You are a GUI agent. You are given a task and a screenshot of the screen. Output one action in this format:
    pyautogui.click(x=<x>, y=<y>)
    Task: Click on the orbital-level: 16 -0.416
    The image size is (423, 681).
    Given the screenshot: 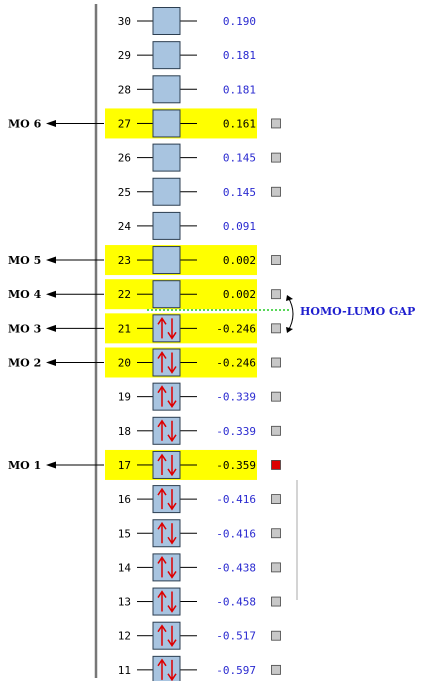 What is the action you would take?
    pyautogui.click(x=199, y=499)
    